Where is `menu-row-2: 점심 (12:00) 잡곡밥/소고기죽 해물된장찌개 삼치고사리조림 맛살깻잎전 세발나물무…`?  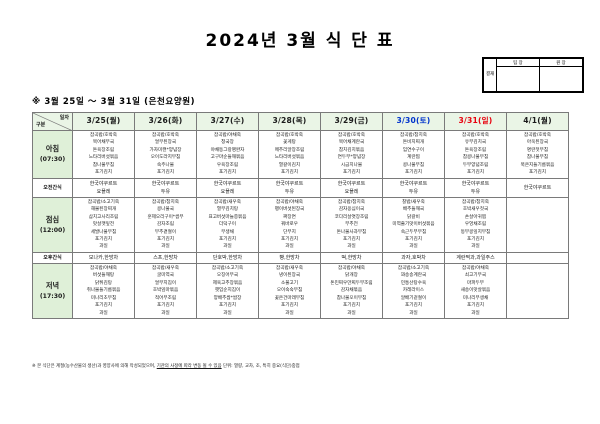 menu-row-2: 점심 (12:00) 잡곡밥/소고기죽 해물된장찌개 삼치고사리조림 맛살깻잎전 세발나물무… is located at coordinates (300, 224).